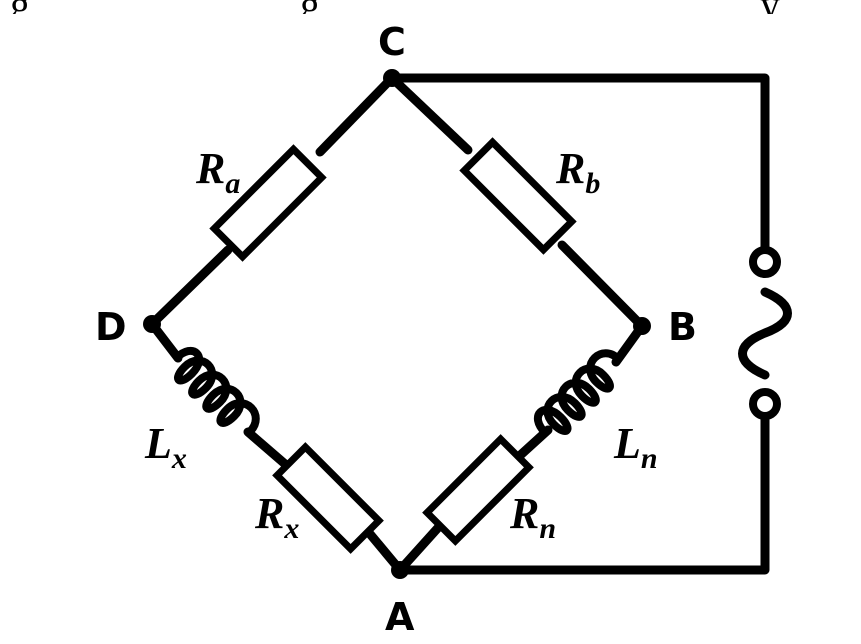 This screenshot has height=644, width=861. Describe the element at coordinates (328, 498) in the screenshot. I see `resistor-rx` at that location.